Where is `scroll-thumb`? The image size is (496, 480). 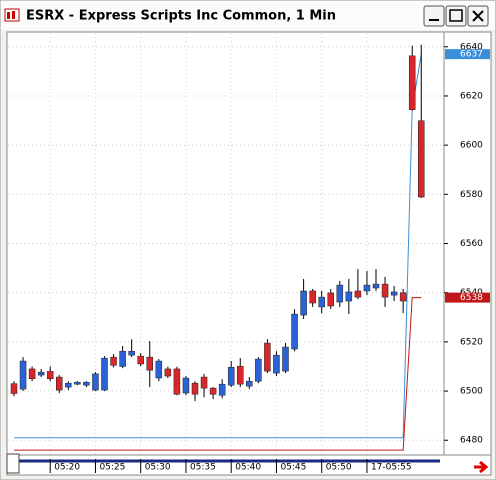 scroll-thumb is located at coordinates (13, 463).